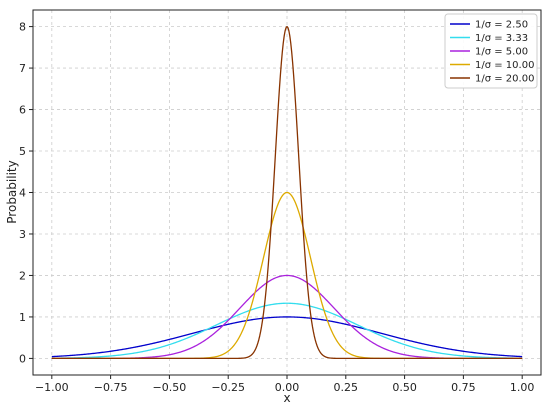 The width and height of the screenshot is (550, 407). What do you see at coordinates (504, 79) in the screenshot?
I see `legend-label: 1/σ = 20.00` at bounding box center [504, 79].